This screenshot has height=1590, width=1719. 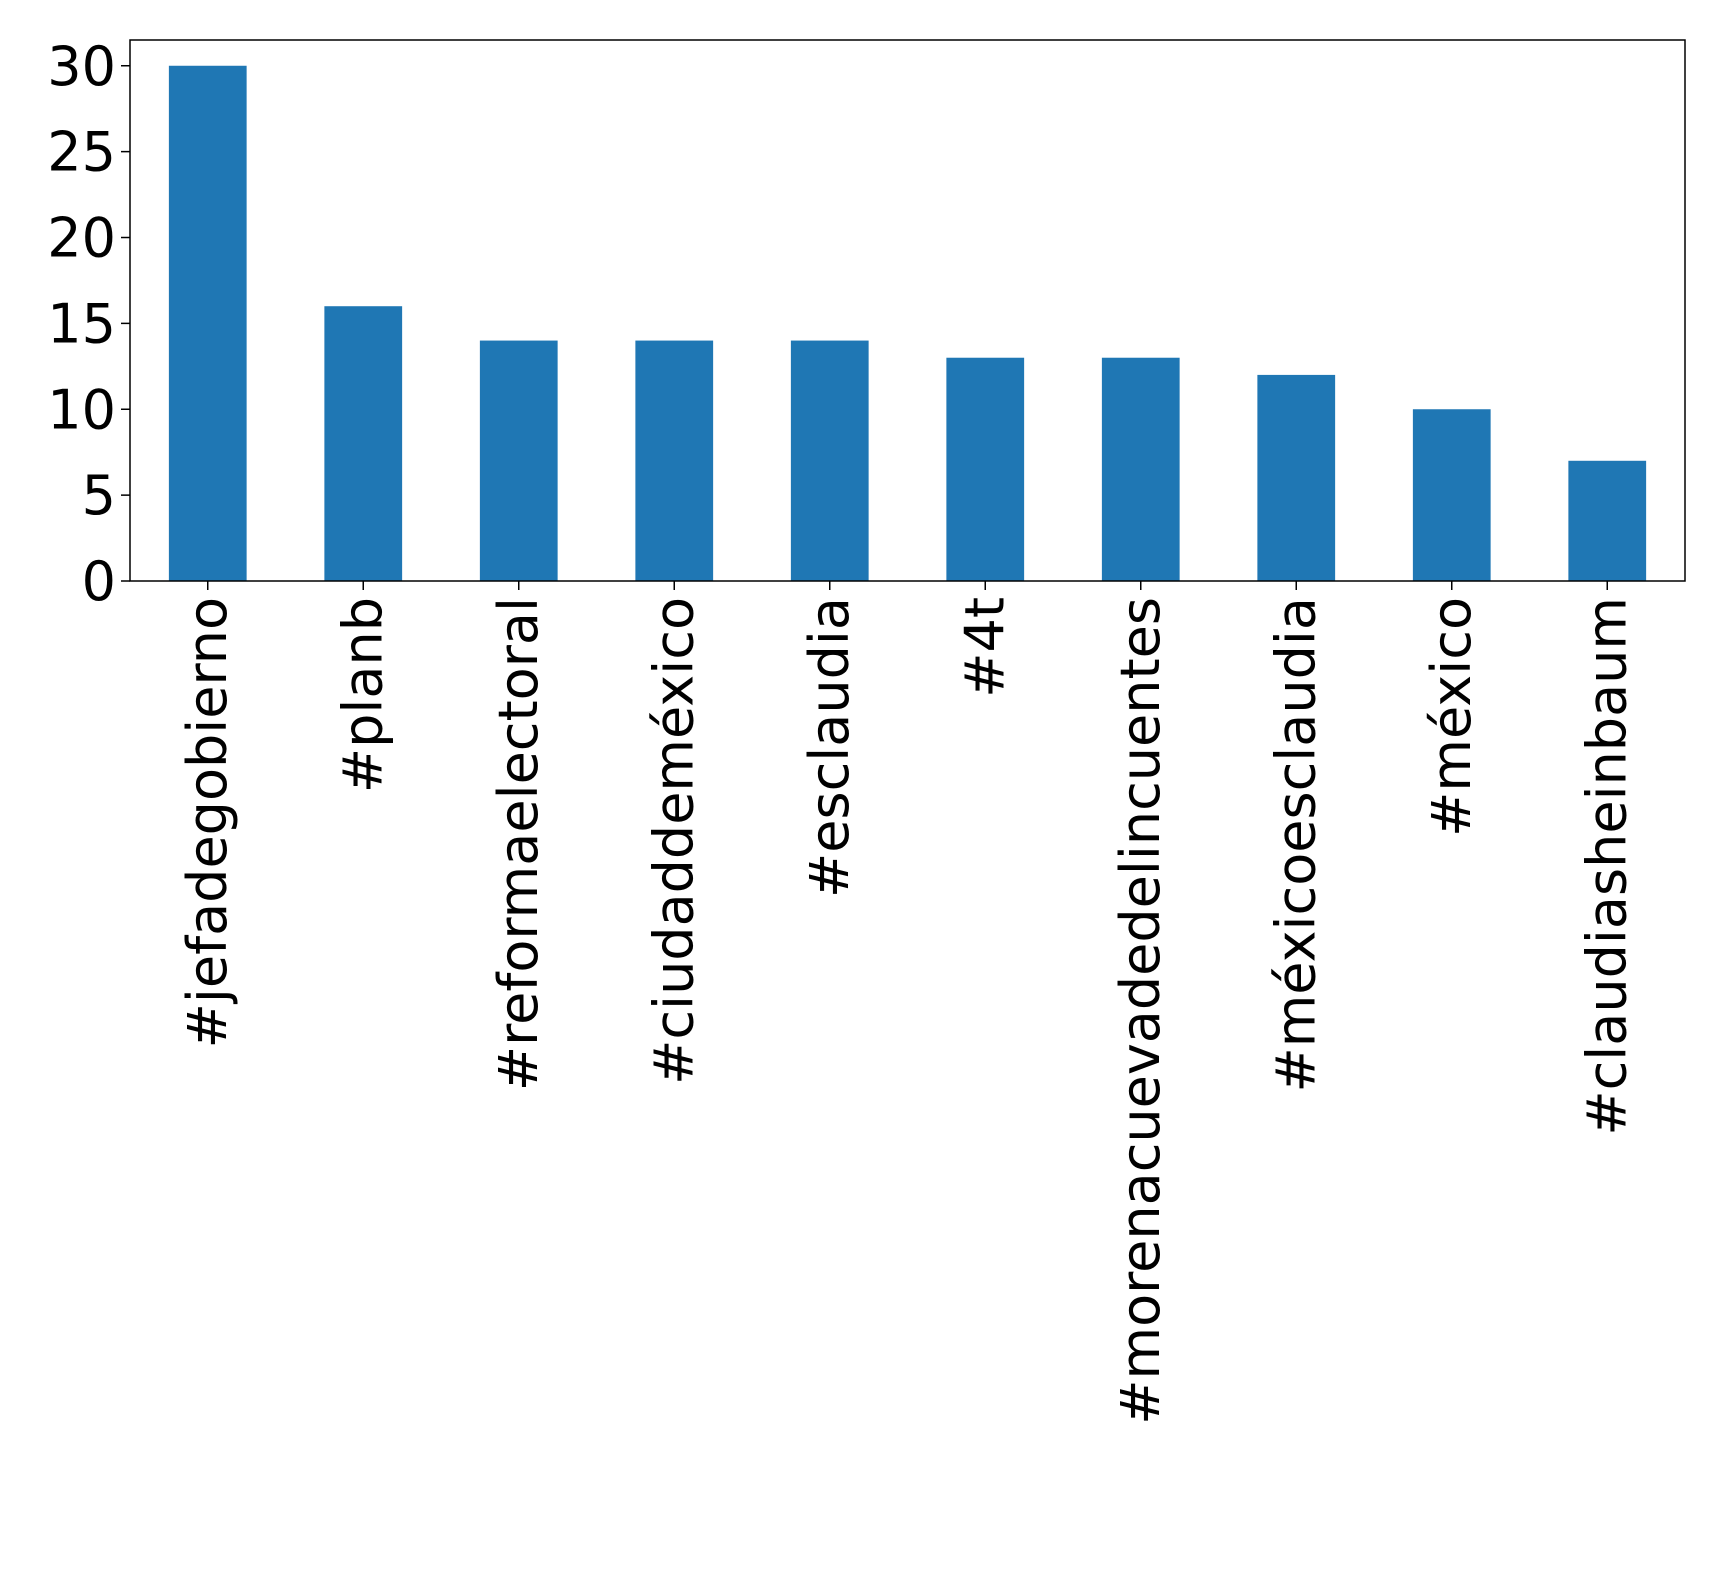 I want to click on y-tick-label-5: 25, so click(x=81, y=152).